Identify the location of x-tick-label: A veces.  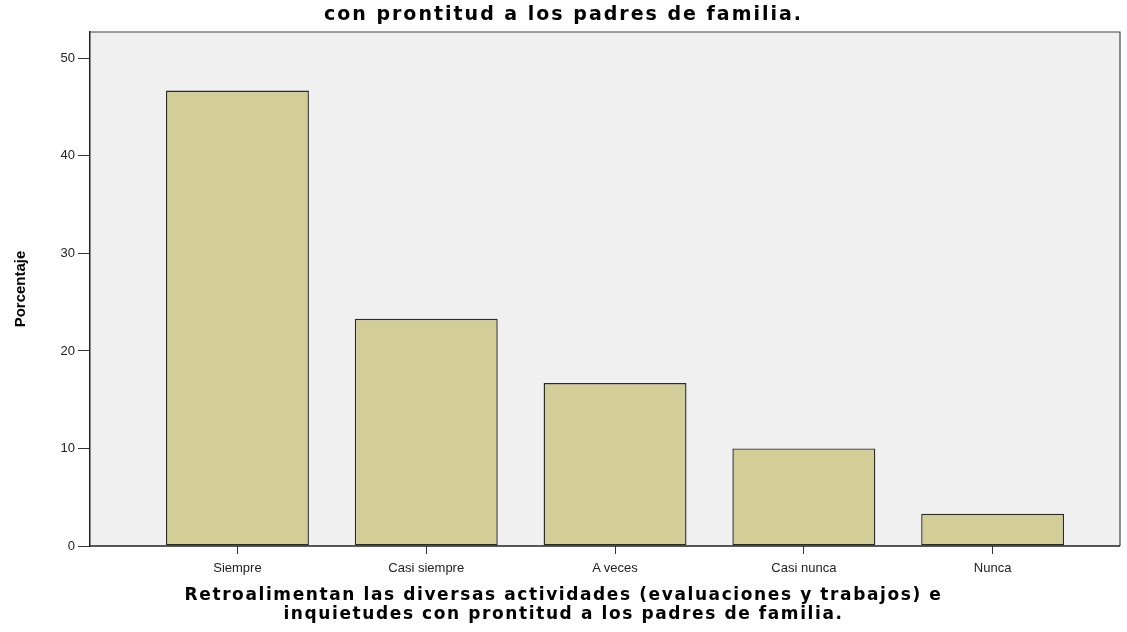
(615, 568).